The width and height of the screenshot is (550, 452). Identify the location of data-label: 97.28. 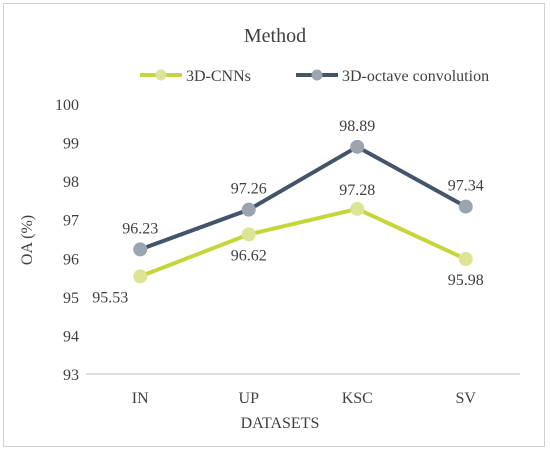
(357, 190).